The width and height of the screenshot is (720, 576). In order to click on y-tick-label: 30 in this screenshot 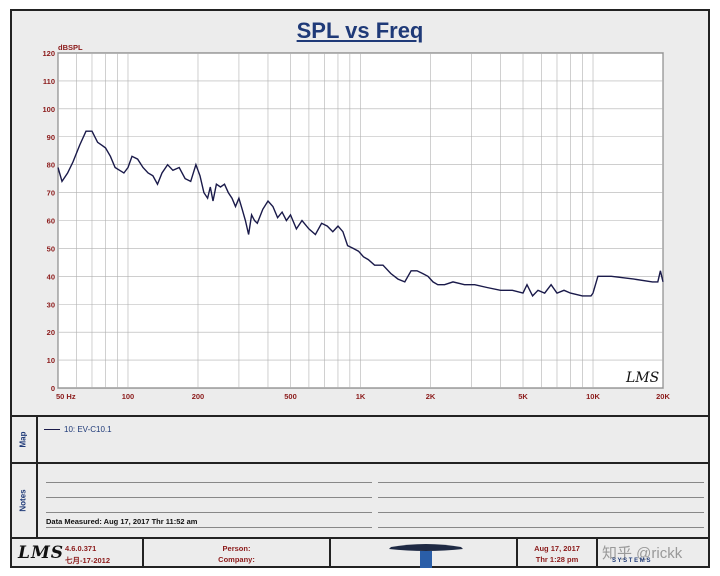, I will do `click(51, 304)`.